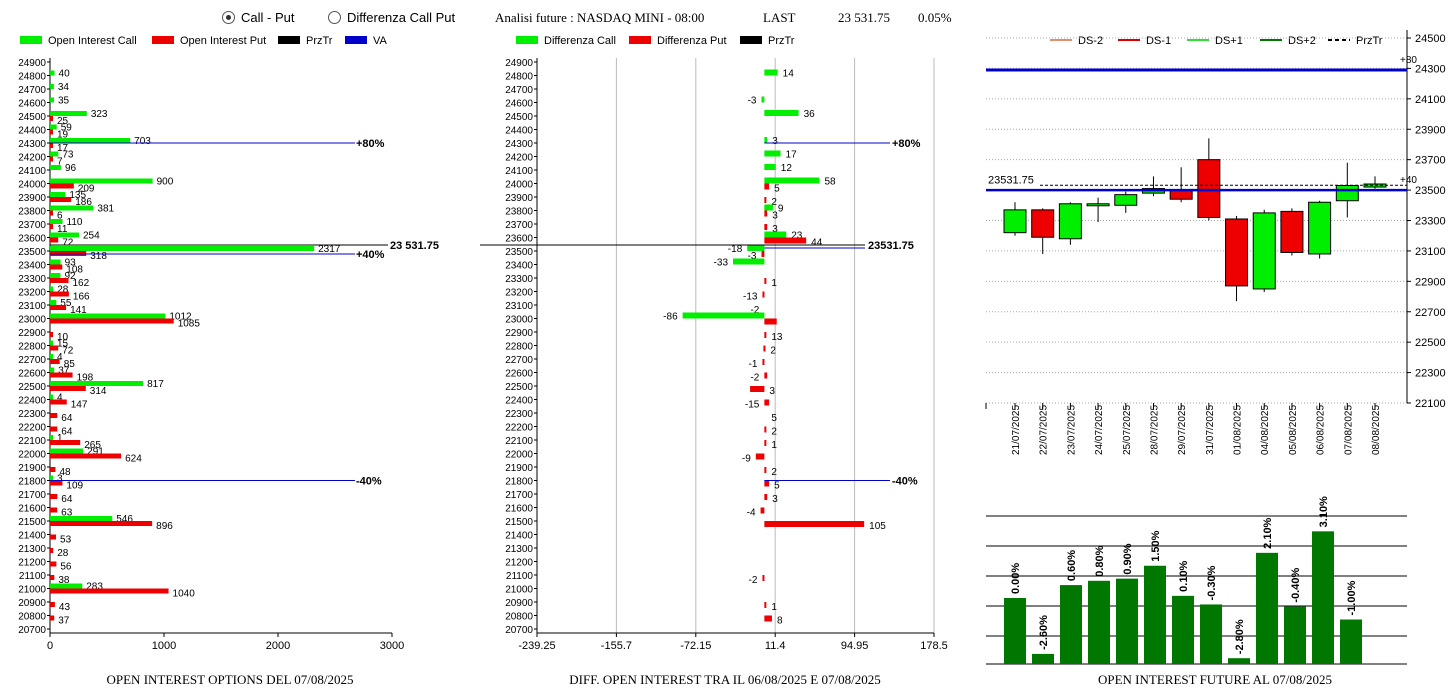  What do you see at coordinates (92, 445) in the screenshot?
I see `put-value-label: 265` at bounding box center [92, 445].